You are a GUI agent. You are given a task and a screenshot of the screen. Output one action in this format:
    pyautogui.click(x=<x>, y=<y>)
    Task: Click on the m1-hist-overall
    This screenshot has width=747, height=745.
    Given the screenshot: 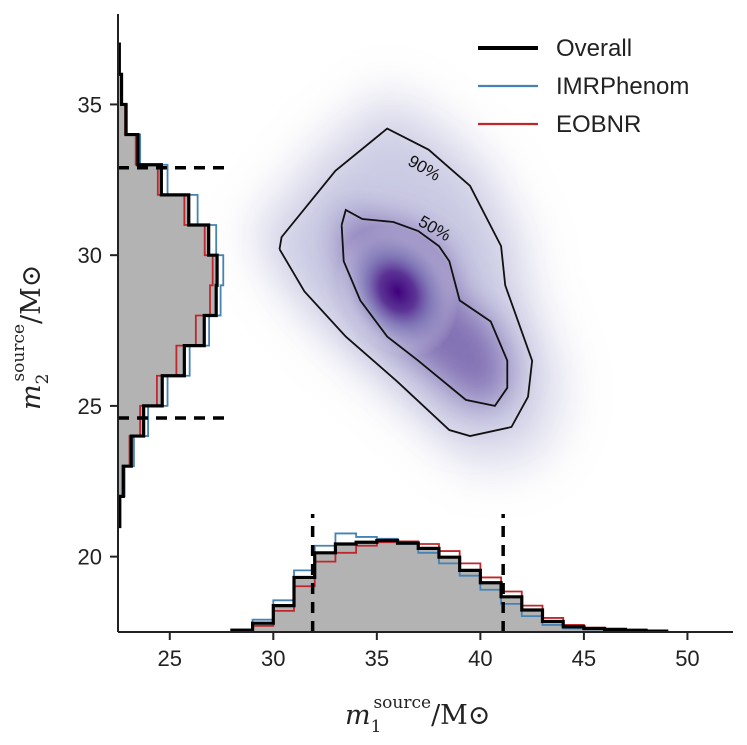 What is the action you would take?
    pyautogui.click(x=449, y=585)
    